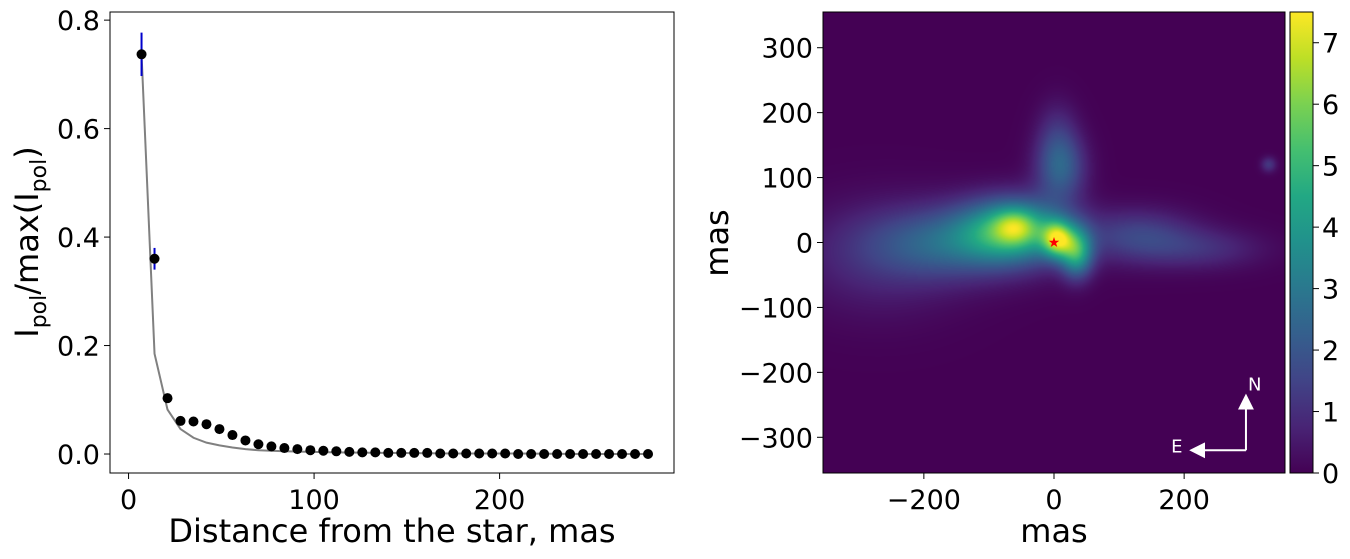  What do you see at coordinates (1254, 385) in the screenshot?
I see `north-label: N` at bounding box center [1254, 385].